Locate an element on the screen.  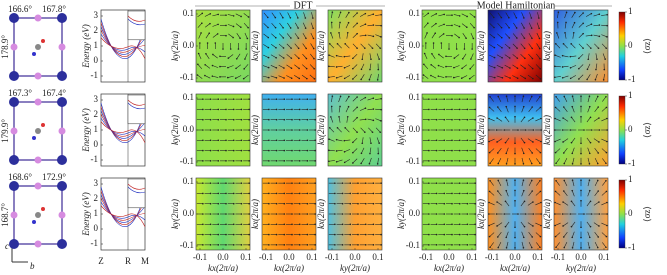
angle-label: 167.4° is located at coordinates (54, 93).